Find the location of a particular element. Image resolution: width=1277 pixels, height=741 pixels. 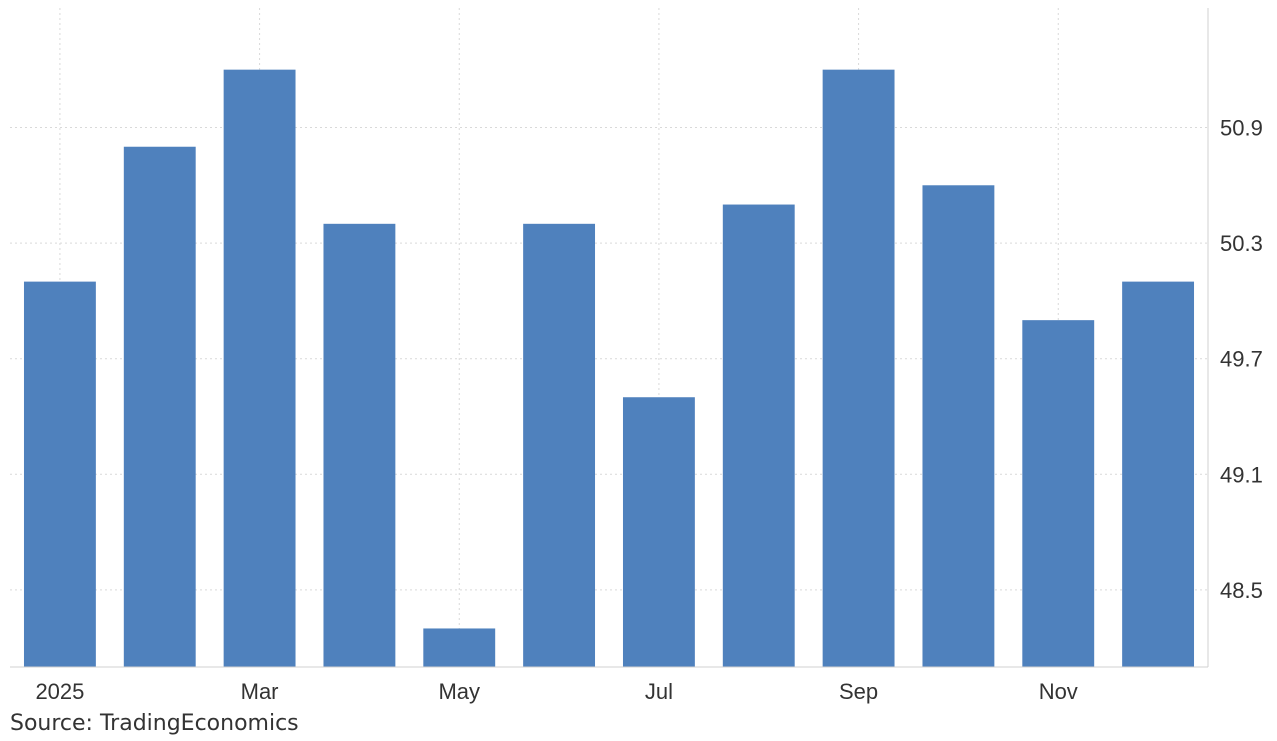

y-tick-label: 49.1 is located at coordinates (1241, 474).